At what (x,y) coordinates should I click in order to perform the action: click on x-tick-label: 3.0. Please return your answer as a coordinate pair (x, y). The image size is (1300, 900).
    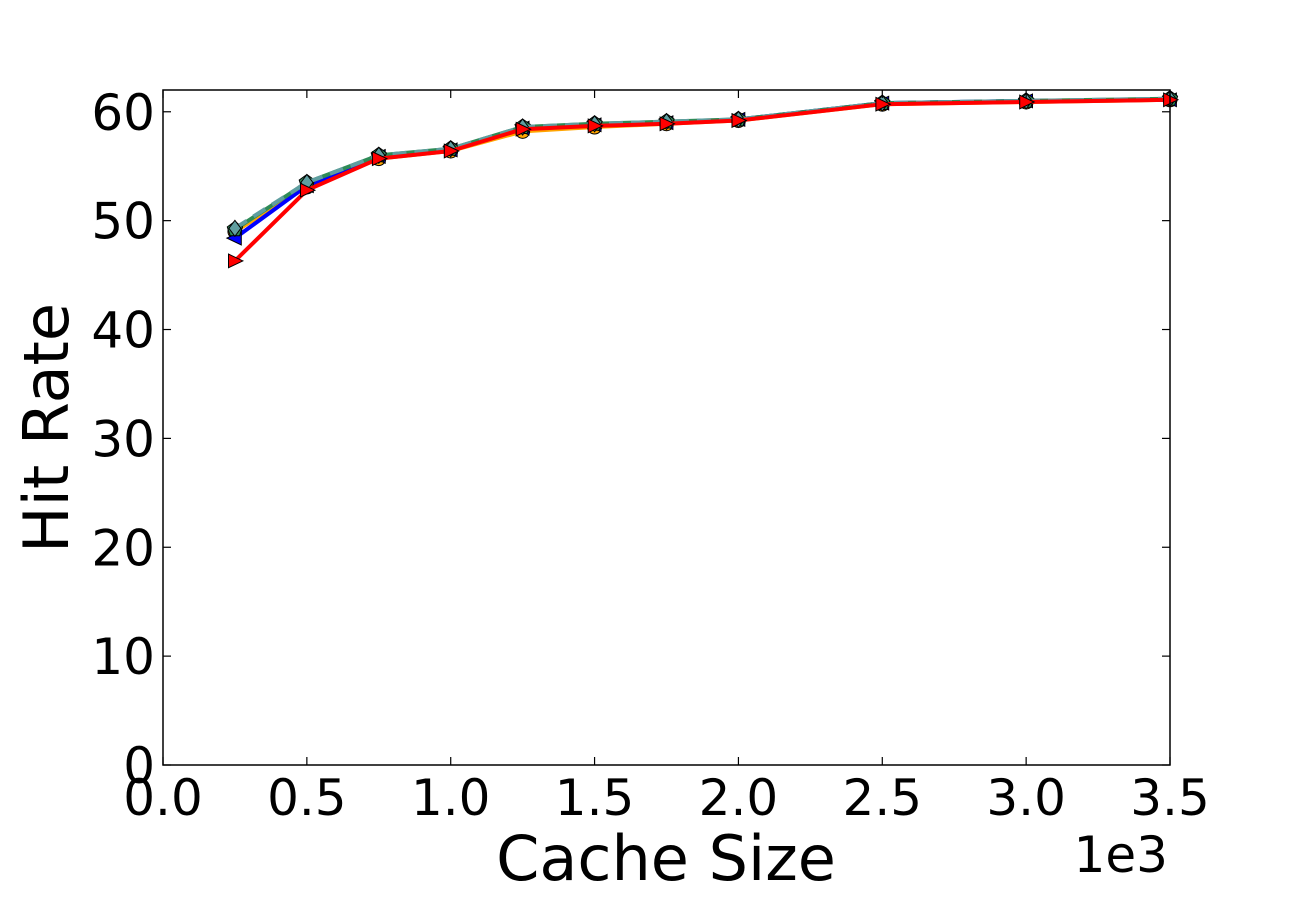
    Looking at the image, I should click on (1026, 798).